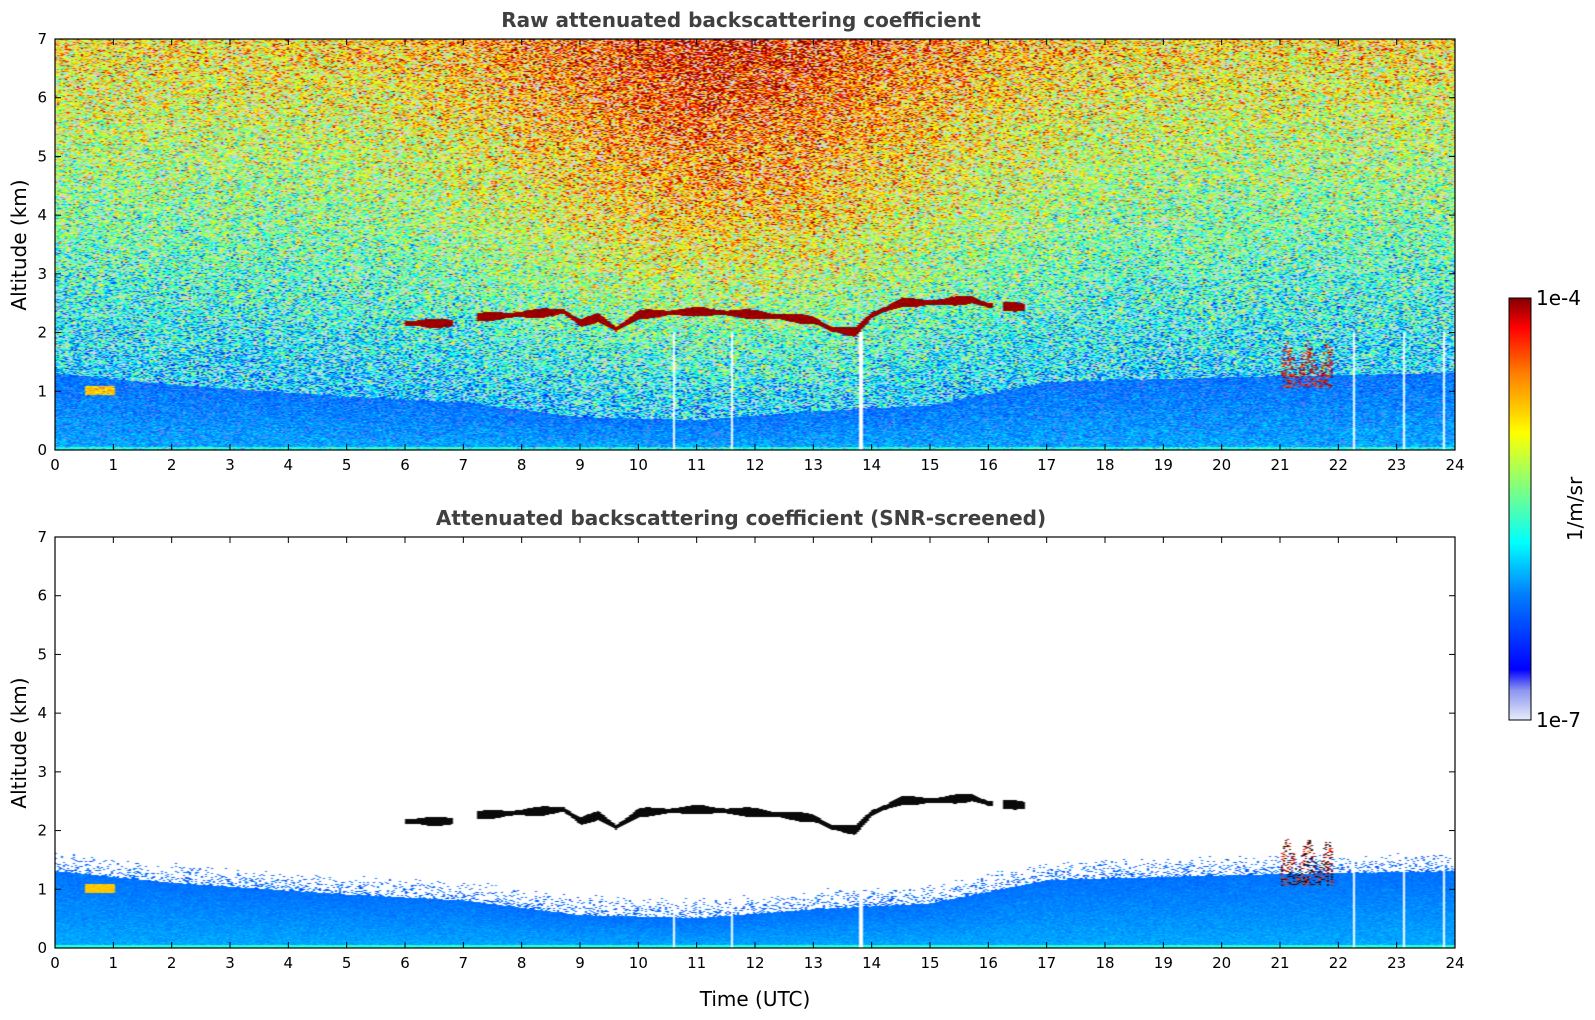 The width and height of the screenshot is (1595, 1020). Describe the element at coordinates (1547, 509) in the screenshot. I see `colorbar: 1e-4 1e-7 1/m/sr` at that location.